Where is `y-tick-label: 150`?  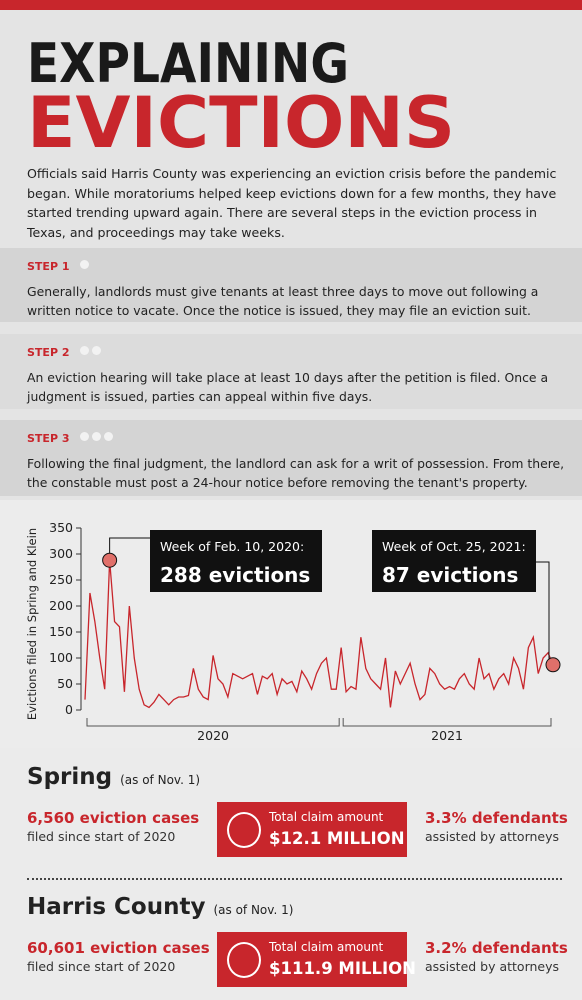 y-tick-label: 150 is located at coordinates (61, 631).